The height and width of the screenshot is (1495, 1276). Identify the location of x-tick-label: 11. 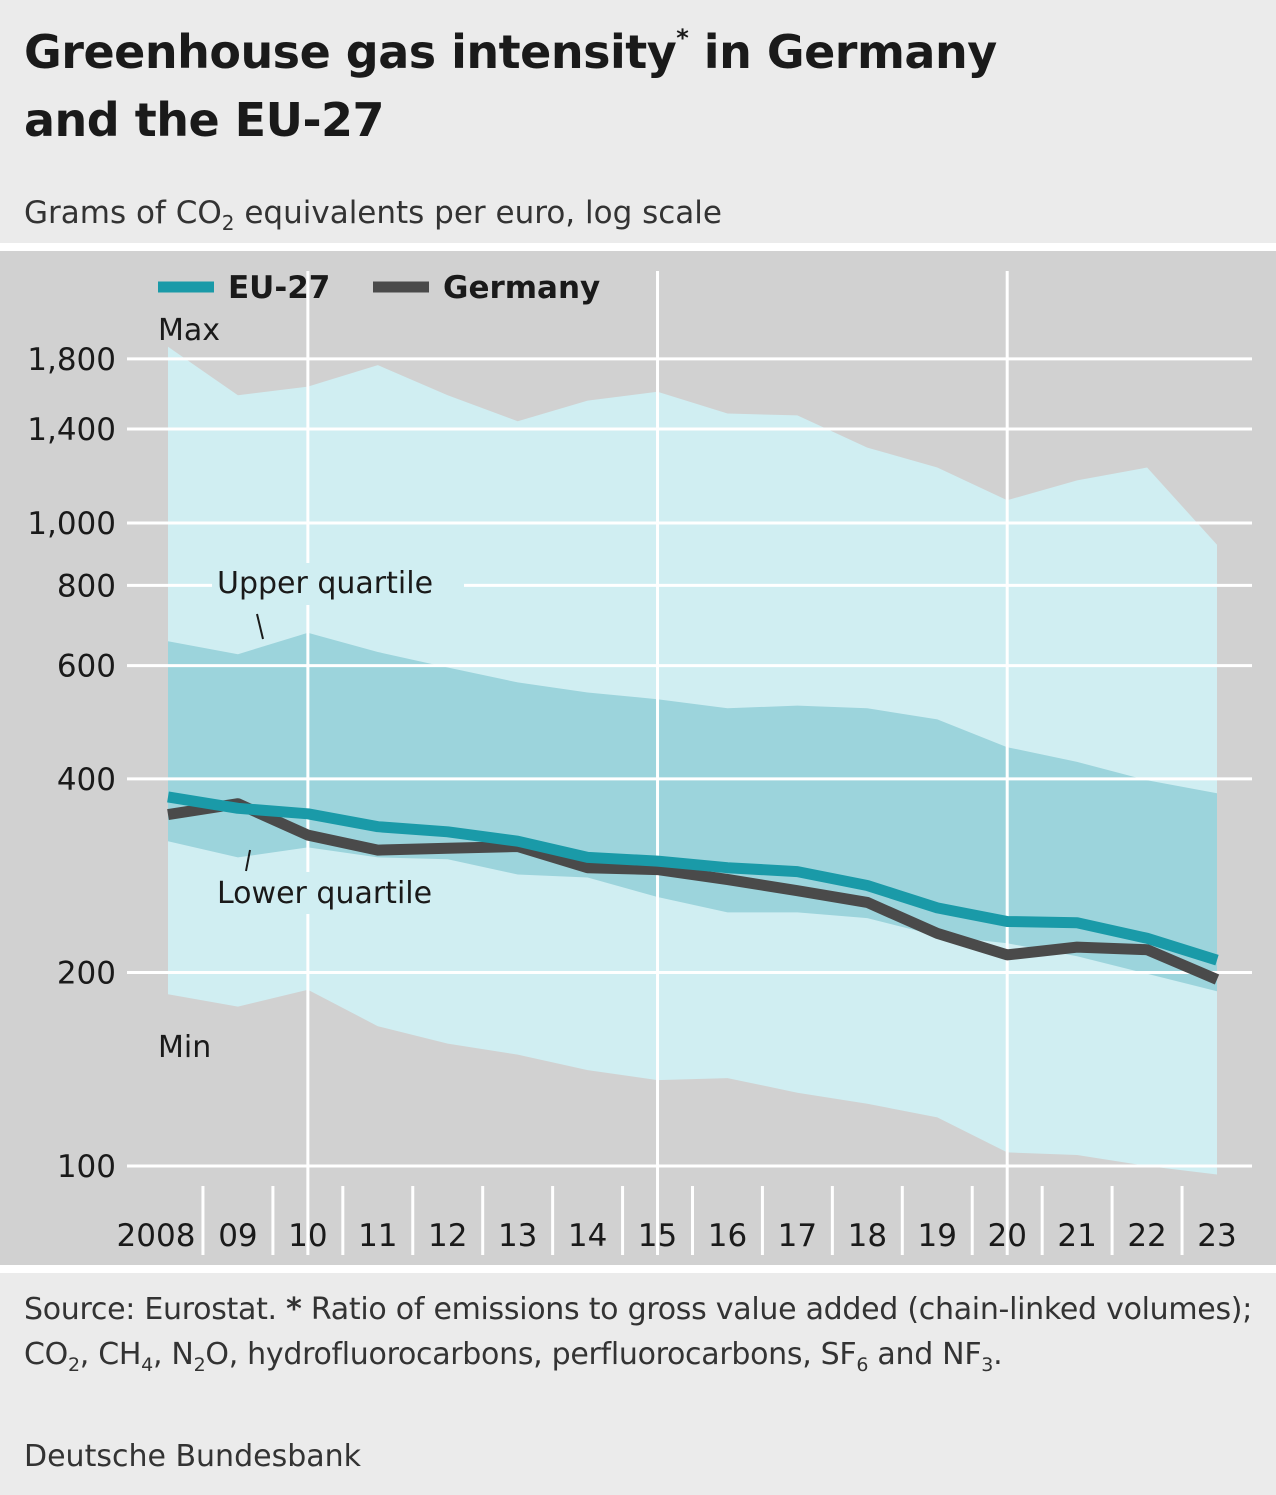
(377, 1236).